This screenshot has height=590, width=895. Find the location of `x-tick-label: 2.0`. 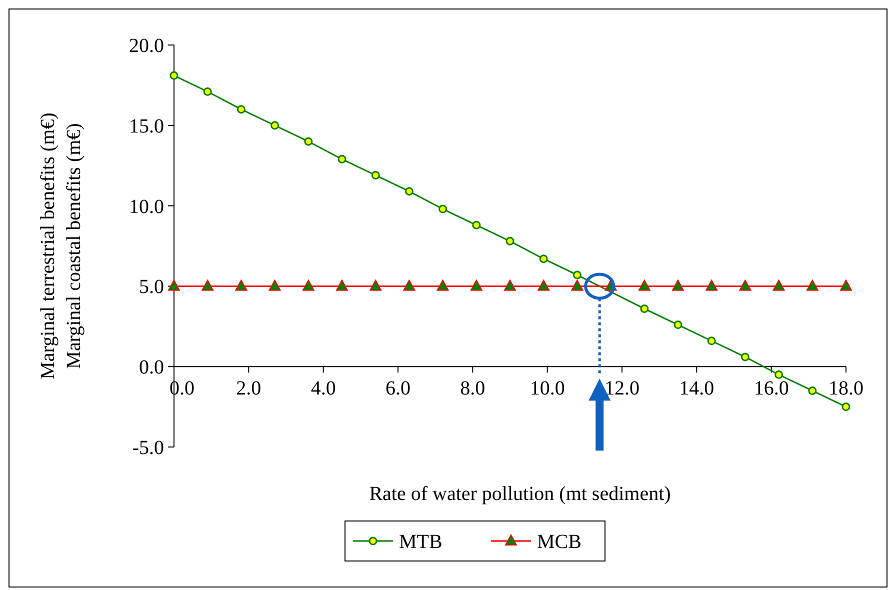

x-tick-label: 2.0 is located at coordinates (249, 389).